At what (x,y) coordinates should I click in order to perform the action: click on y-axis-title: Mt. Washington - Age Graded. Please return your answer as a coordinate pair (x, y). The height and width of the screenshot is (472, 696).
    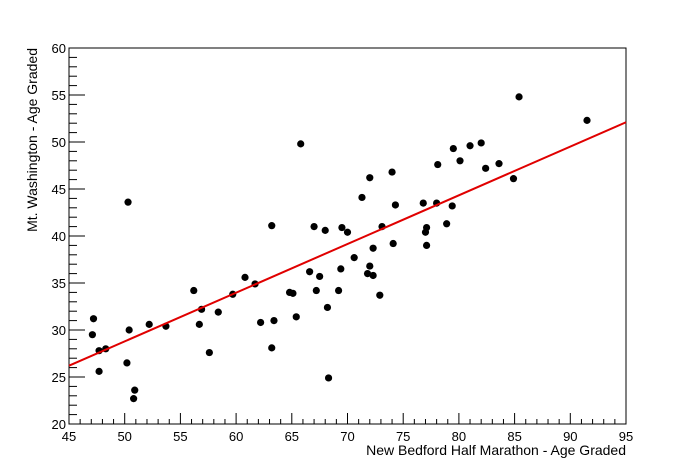
    Looking at the image, I should click on (32, 140).